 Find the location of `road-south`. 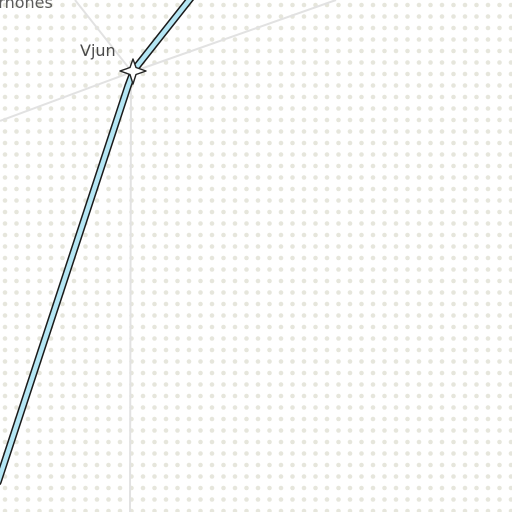

road-south is located at coordinates (130, 294).